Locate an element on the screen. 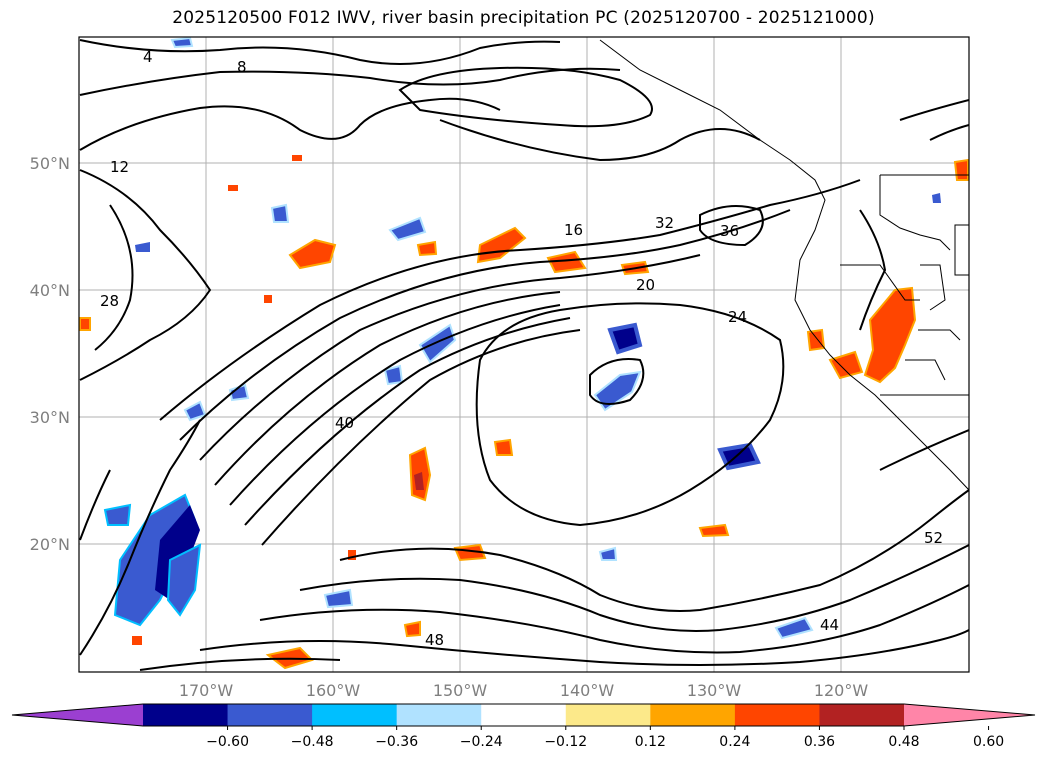  lat-label-30n: 30°N is located at coordinates (50, 417).